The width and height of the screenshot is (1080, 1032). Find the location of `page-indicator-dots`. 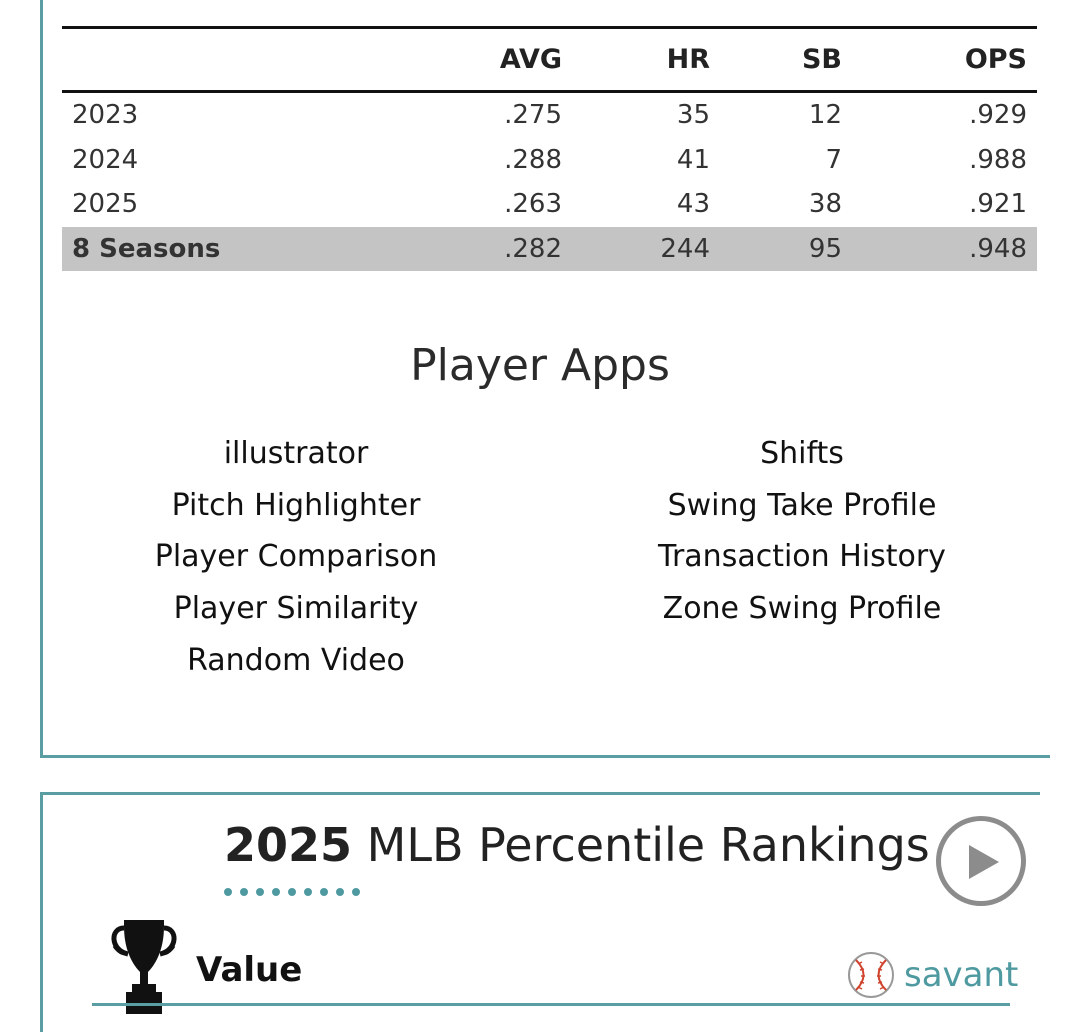

page-indicator-dots is located at coordinates (292, 892).